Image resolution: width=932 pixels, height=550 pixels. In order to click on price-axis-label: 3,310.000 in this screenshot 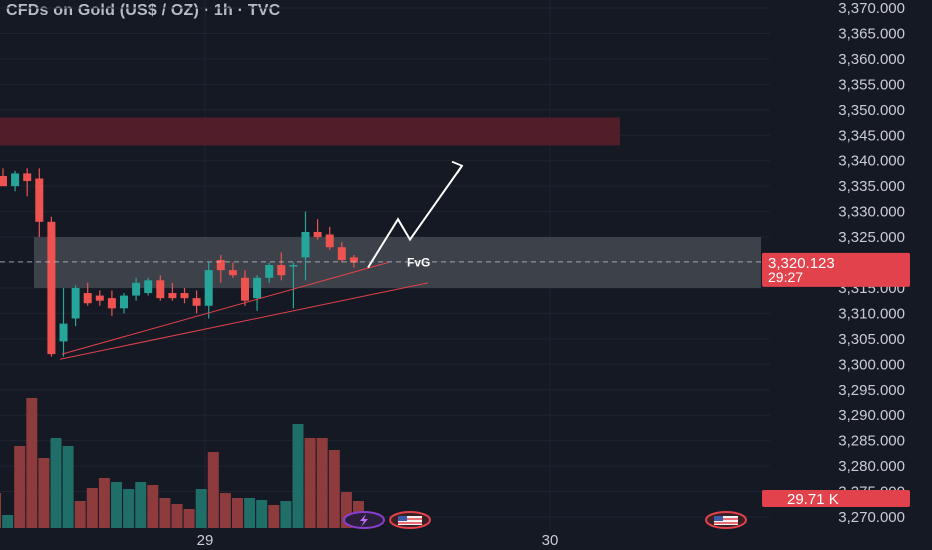, I will do `click(871, 313)`.